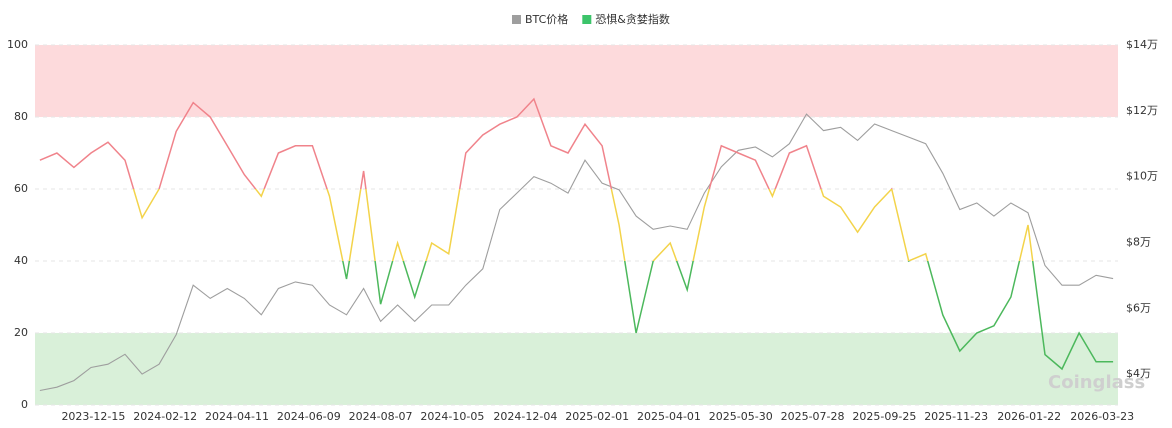 Image resolution: width=1172 pixels, height=428 pixels. I want to click on x-tick-label: 2026-01-22, so click(1029, 416).